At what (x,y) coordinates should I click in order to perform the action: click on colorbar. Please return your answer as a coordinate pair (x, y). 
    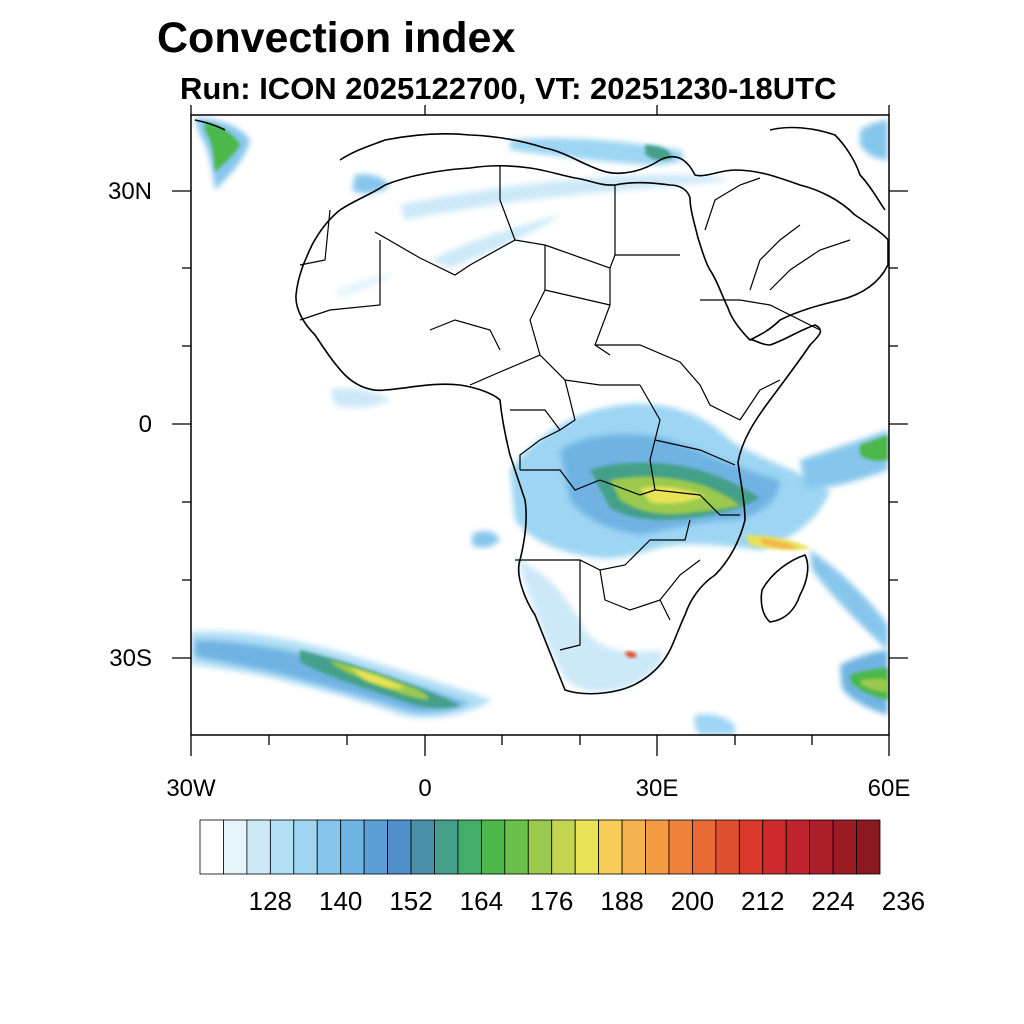
    Looking at the image, I should click on (540, 847).